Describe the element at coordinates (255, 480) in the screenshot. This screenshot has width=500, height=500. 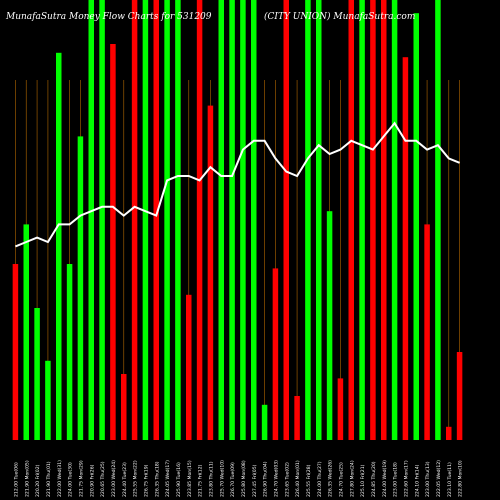
I see `tick-label: 227.45 Fri(05)` at that location.